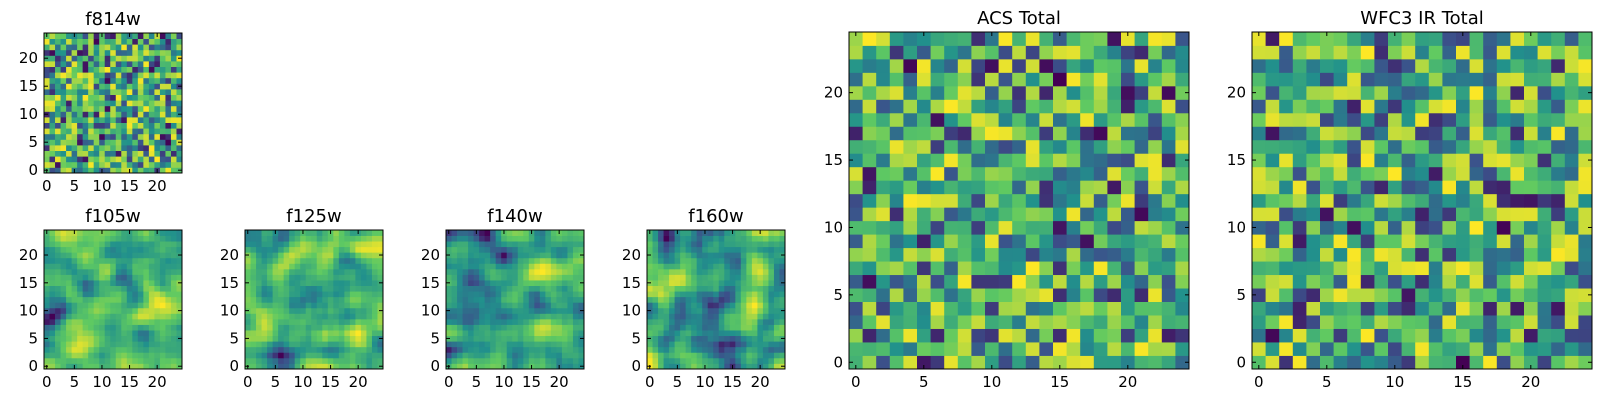 Image resolution: width=1600 pixels, height=400 pixels. What do you see at coordinates (678, 382) in the screenshot?
I see `x-tick-label: 5` at bounding box center [678, 382].